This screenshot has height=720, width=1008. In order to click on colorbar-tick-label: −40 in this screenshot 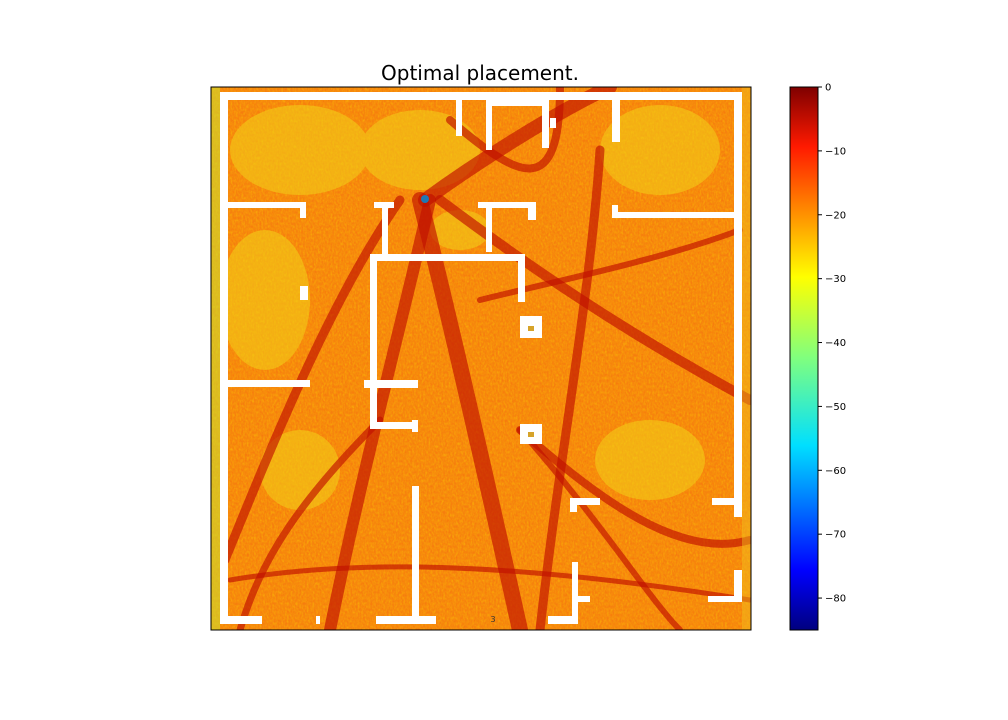, I will do `click(835, 343)`.